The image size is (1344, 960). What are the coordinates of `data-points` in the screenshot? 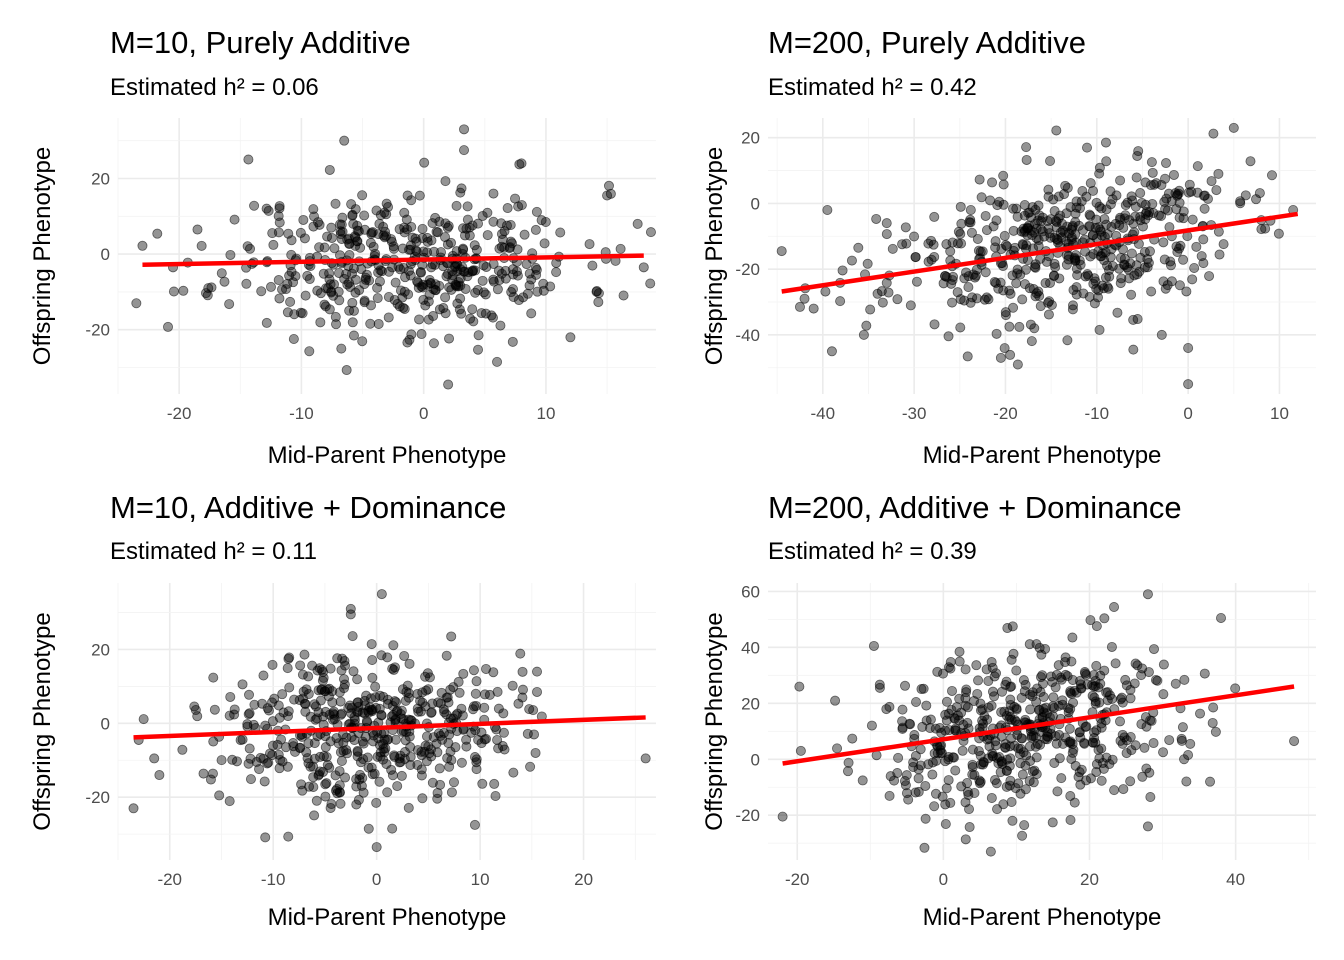 It's located at (393, 257).